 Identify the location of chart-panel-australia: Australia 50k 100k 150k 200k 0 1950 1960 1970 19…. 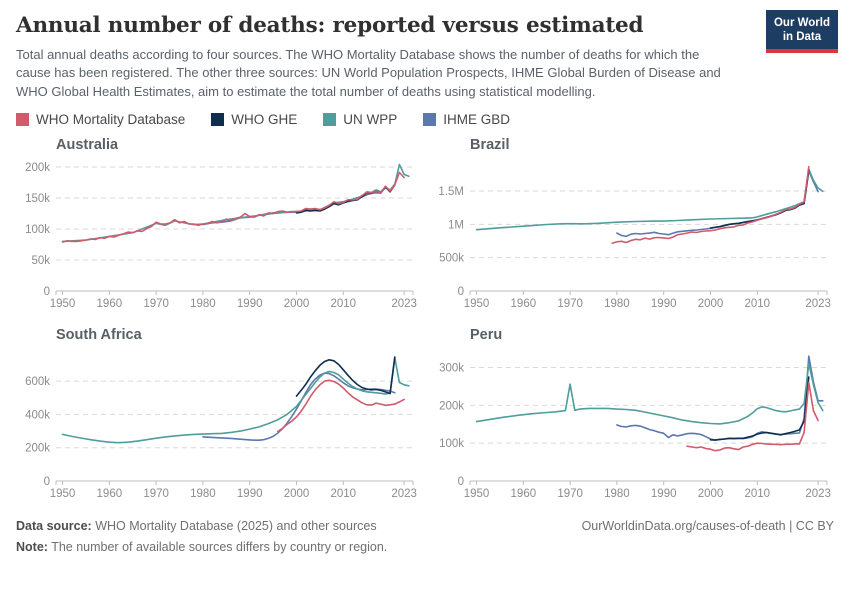
(218, 227).